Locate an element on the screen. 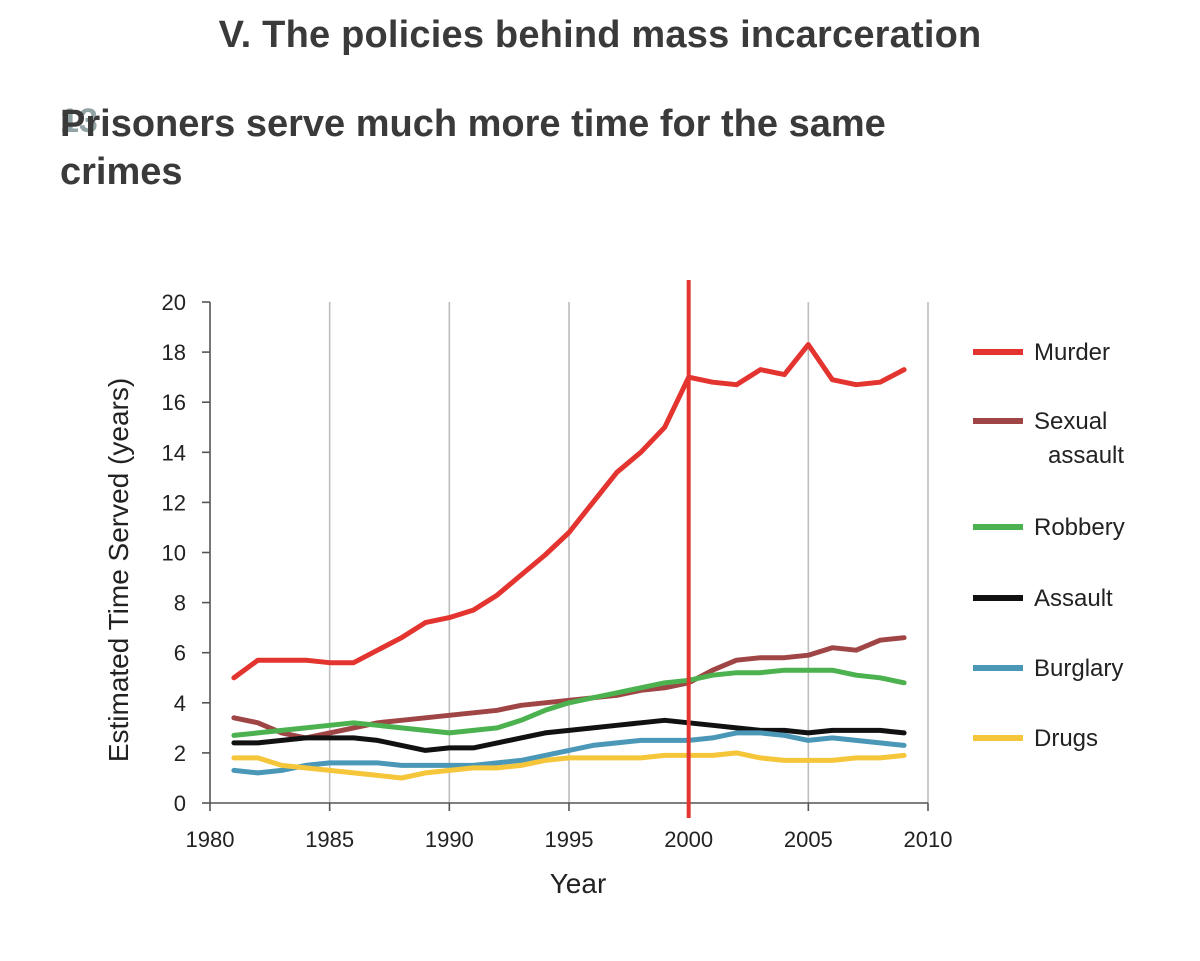 This screenshot has height=961, width=1200. legend-label-robbery: Robbery is located at coordinates (1079, 527).